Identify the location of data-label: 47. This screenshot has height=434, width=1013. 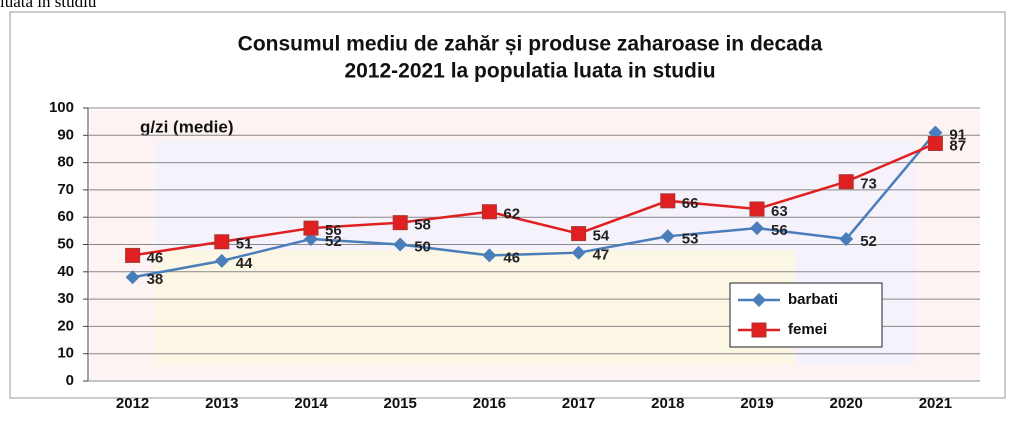
(601, 255).